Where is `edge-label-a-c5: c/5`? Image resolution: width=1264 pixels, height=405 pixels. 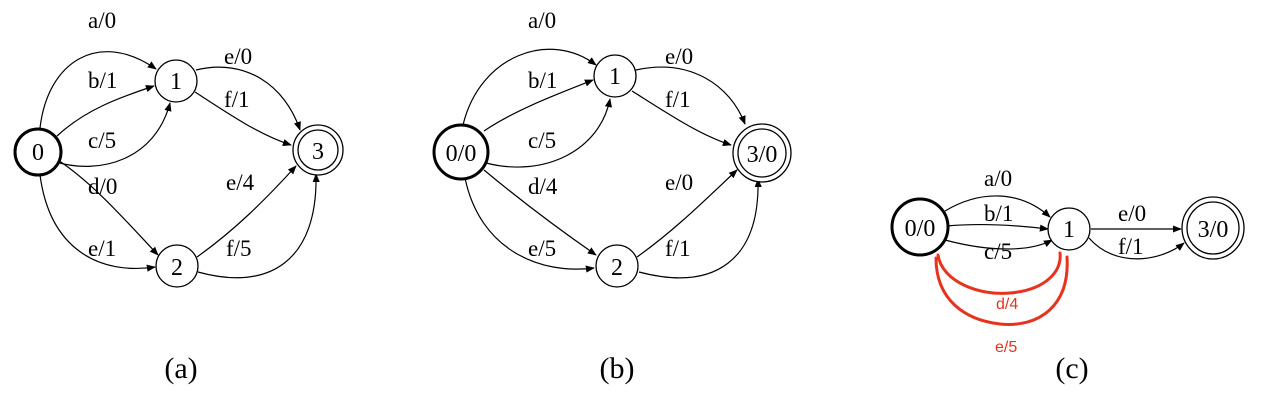
edge-label-a-c5: c/5 is located at coordinates (102, 140).